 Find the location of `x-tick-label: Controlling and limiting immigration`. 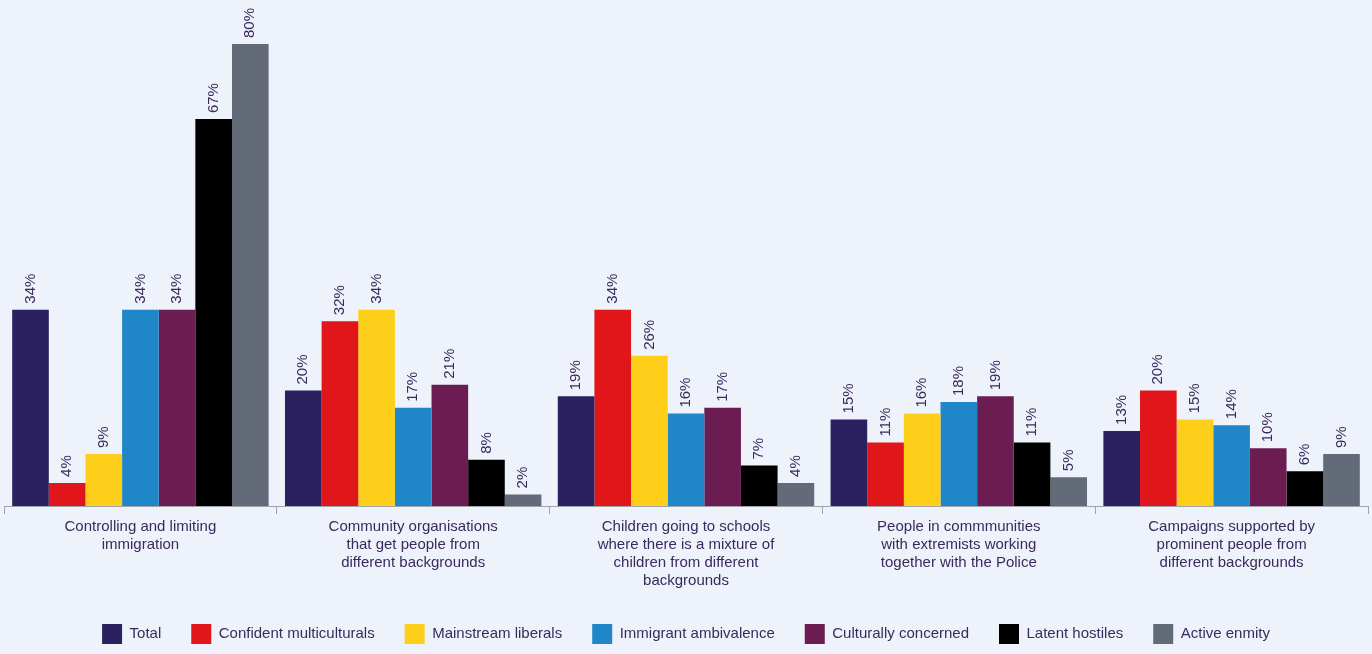

x-tick-label: Controlling and limiting immigration is located at coordinates (140, 535).